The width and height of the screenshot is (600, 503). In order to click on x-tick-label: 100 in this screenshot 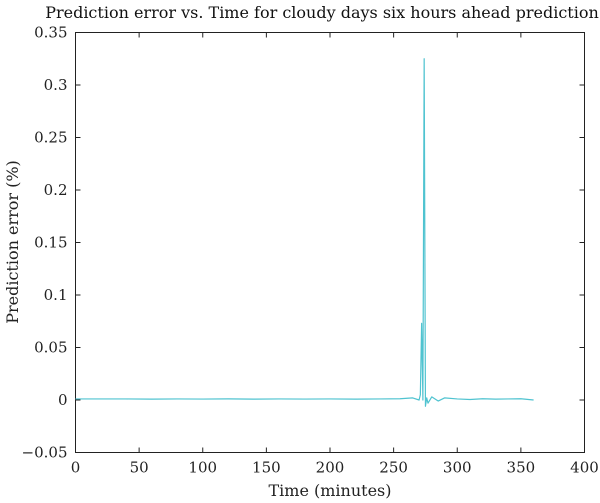, I will do `click(202, 468)`.